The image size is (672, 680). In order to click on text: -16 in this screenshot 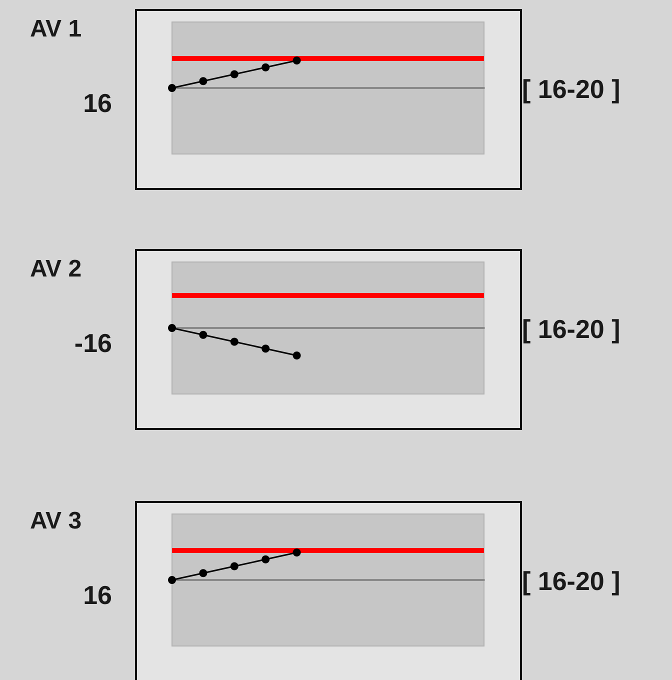, I will do `click(93, 343)`.